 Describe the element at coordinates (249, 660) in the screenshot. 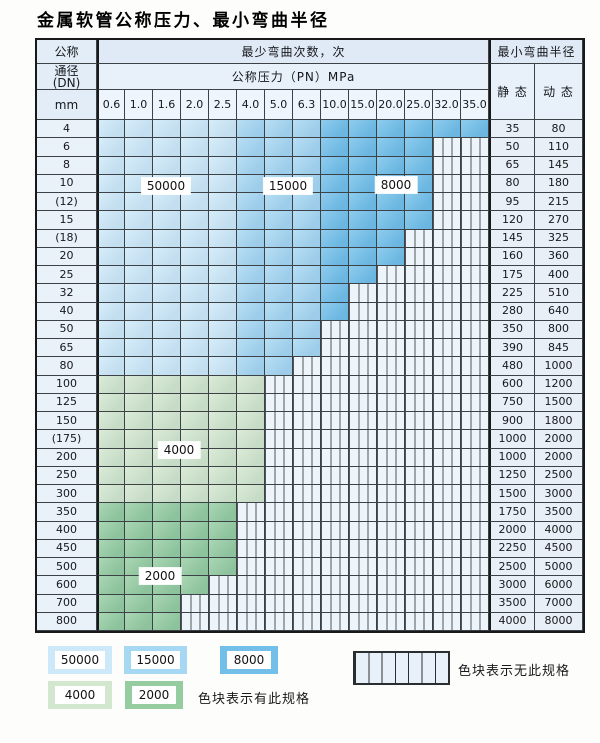

I see `legend-item: 8000` at that location.